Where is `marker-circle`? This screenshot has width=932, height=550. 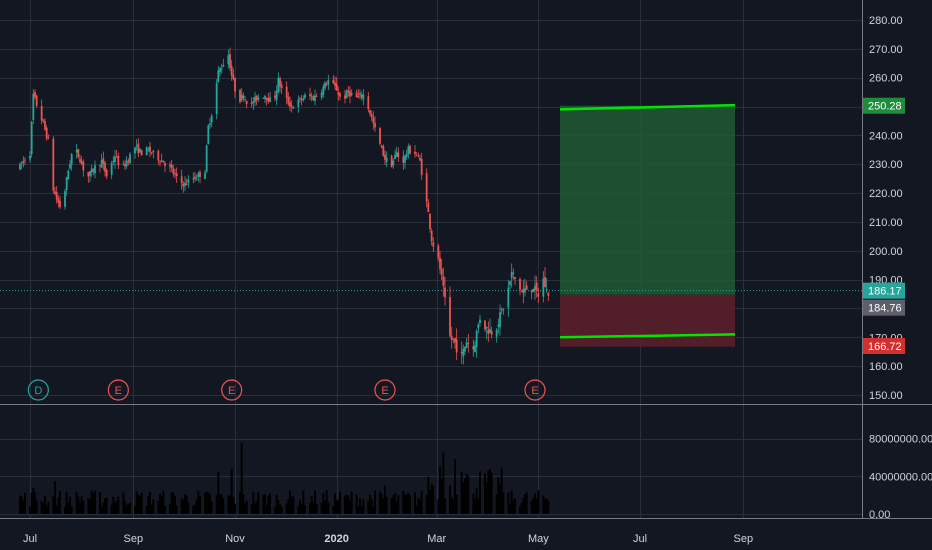
marker-circle is located at coordinates (232, 390).